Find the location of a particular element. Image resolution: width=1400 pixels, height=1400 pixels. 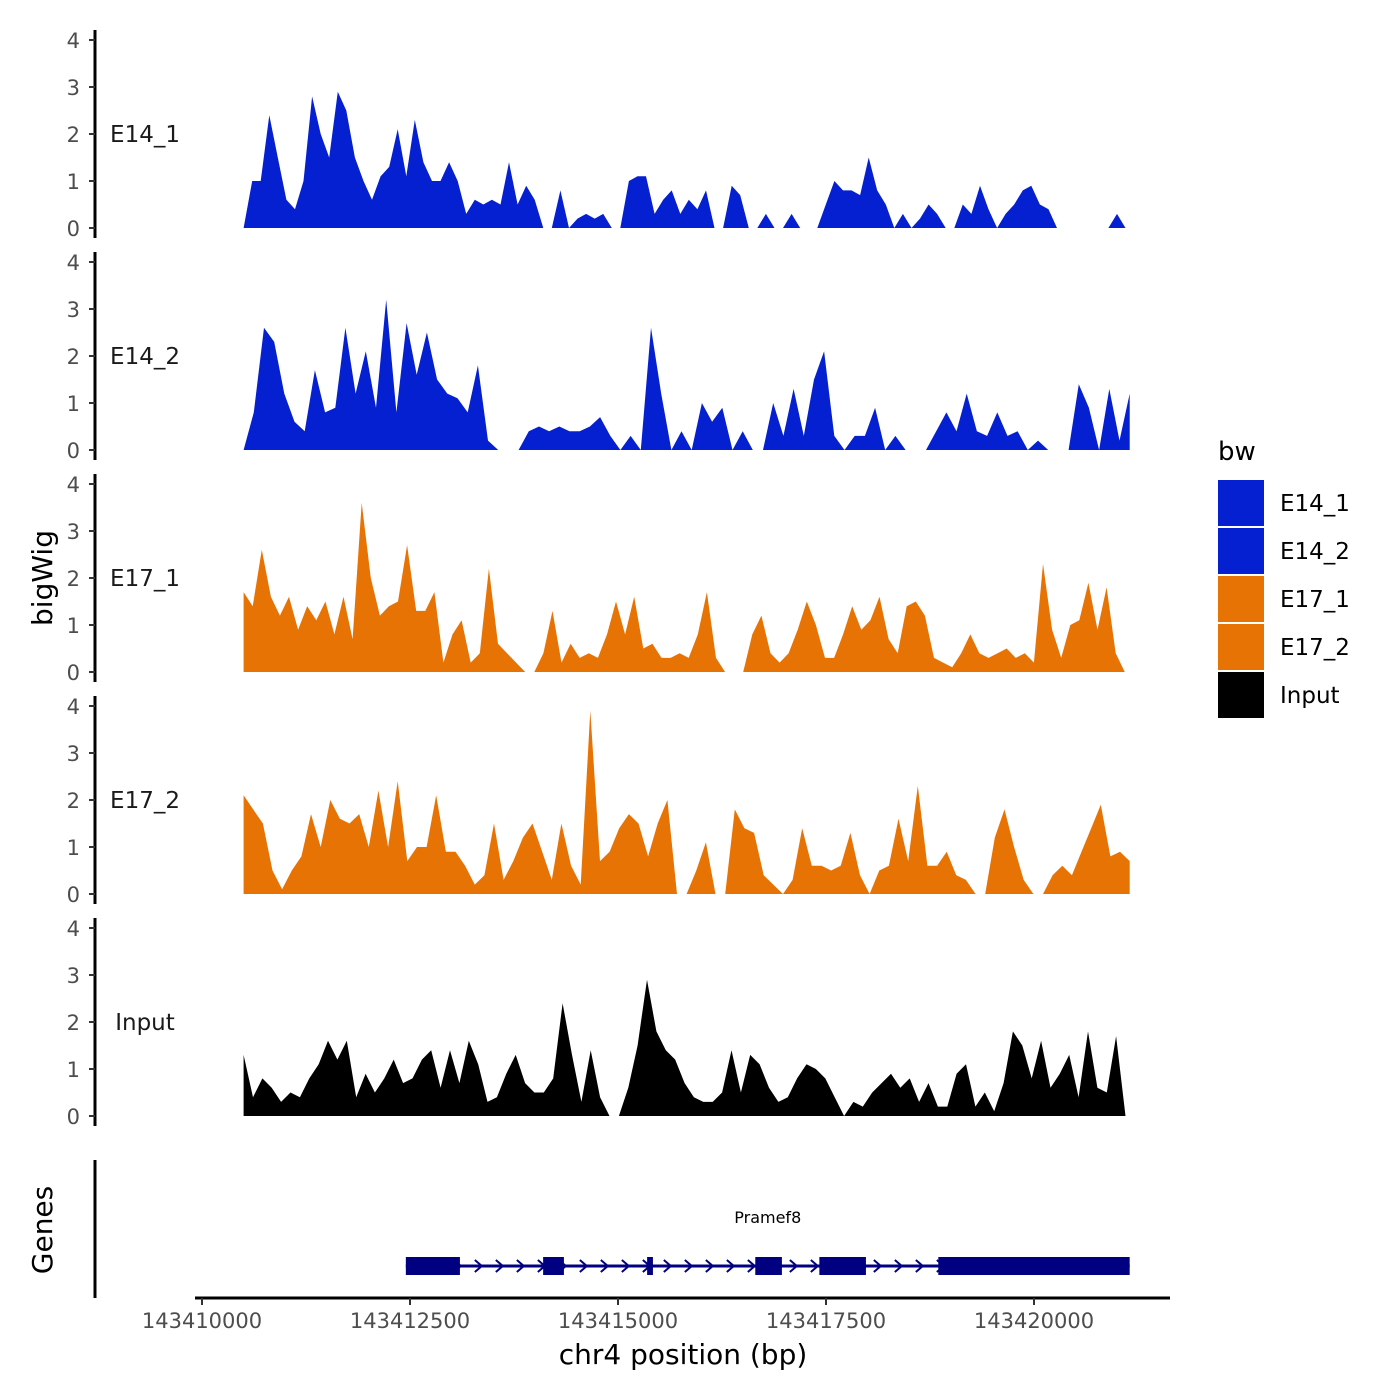

genes-panel: Pramef8 is located at coordinates (611, 1229).